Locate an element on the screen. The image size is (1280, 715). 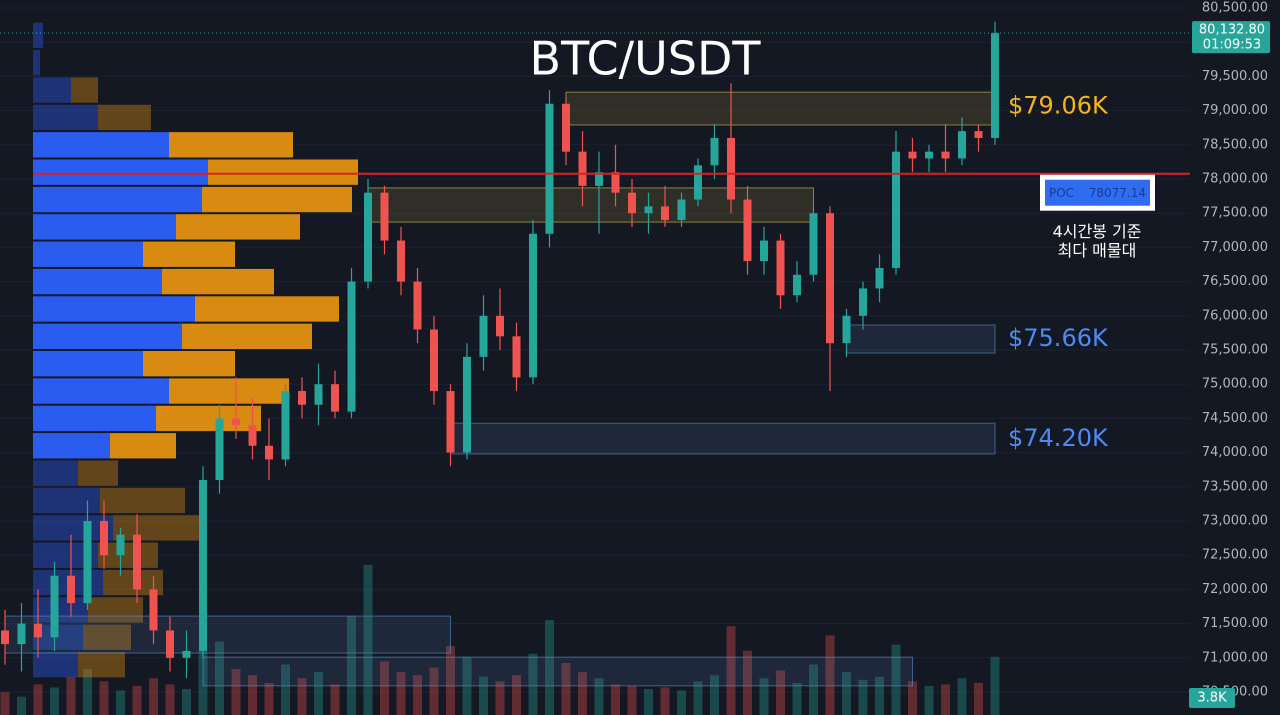
y-tick-label: 77,000.00 is located at coordinates (1235, 247).